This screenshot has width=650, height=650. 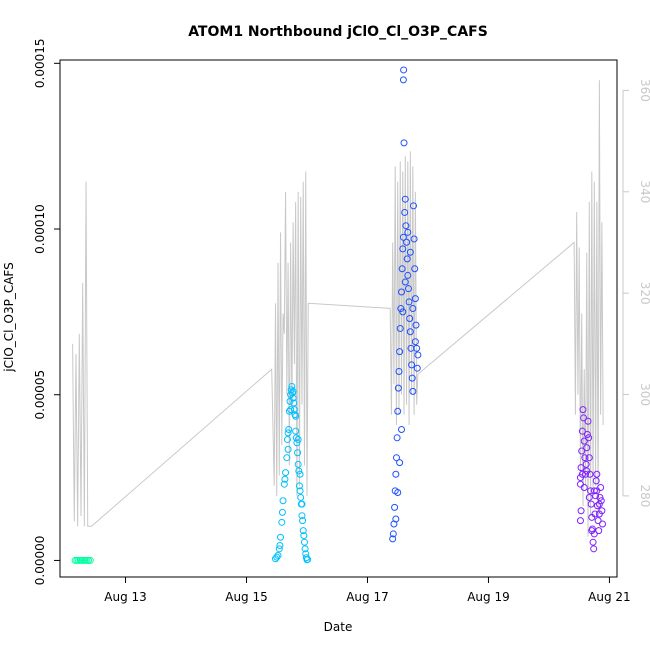 I want to click on x-tick-label: Aug 17, so click(x=367, y=597).